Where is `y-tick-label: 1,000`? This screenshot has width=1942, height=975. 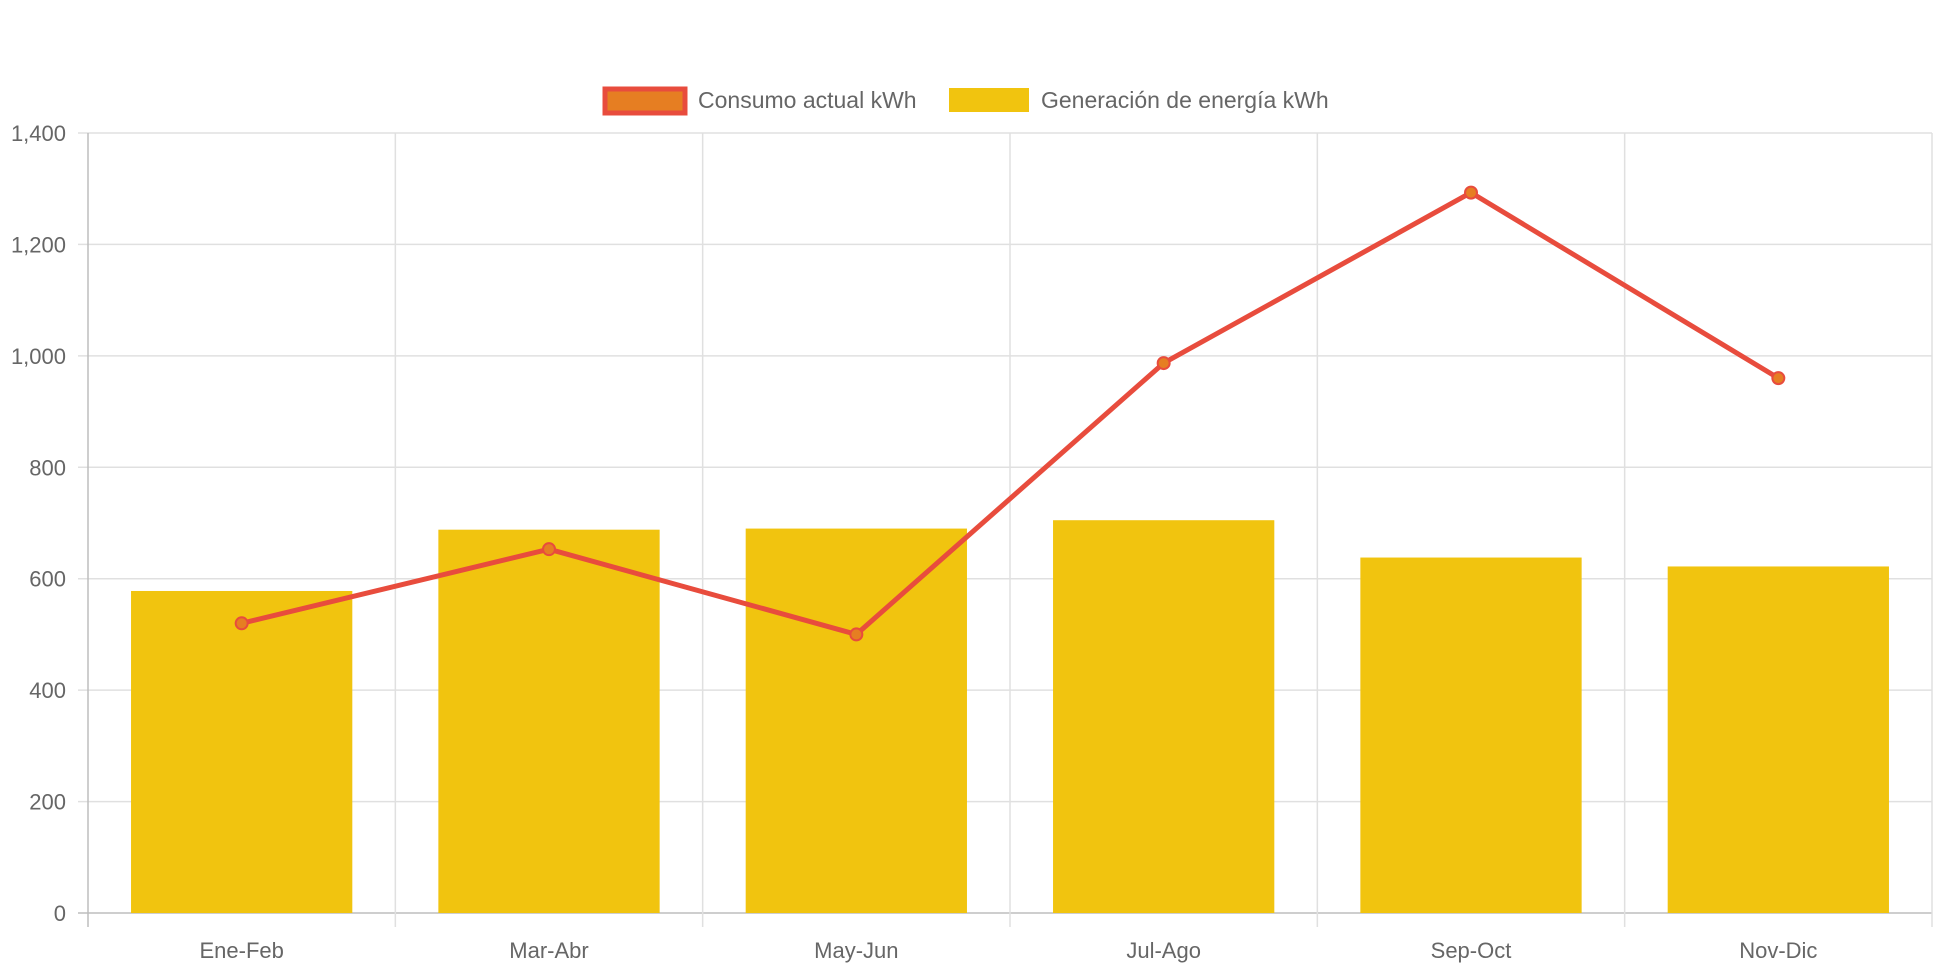
y-tick-label: 1,000 is located at coordinates (38, 356).